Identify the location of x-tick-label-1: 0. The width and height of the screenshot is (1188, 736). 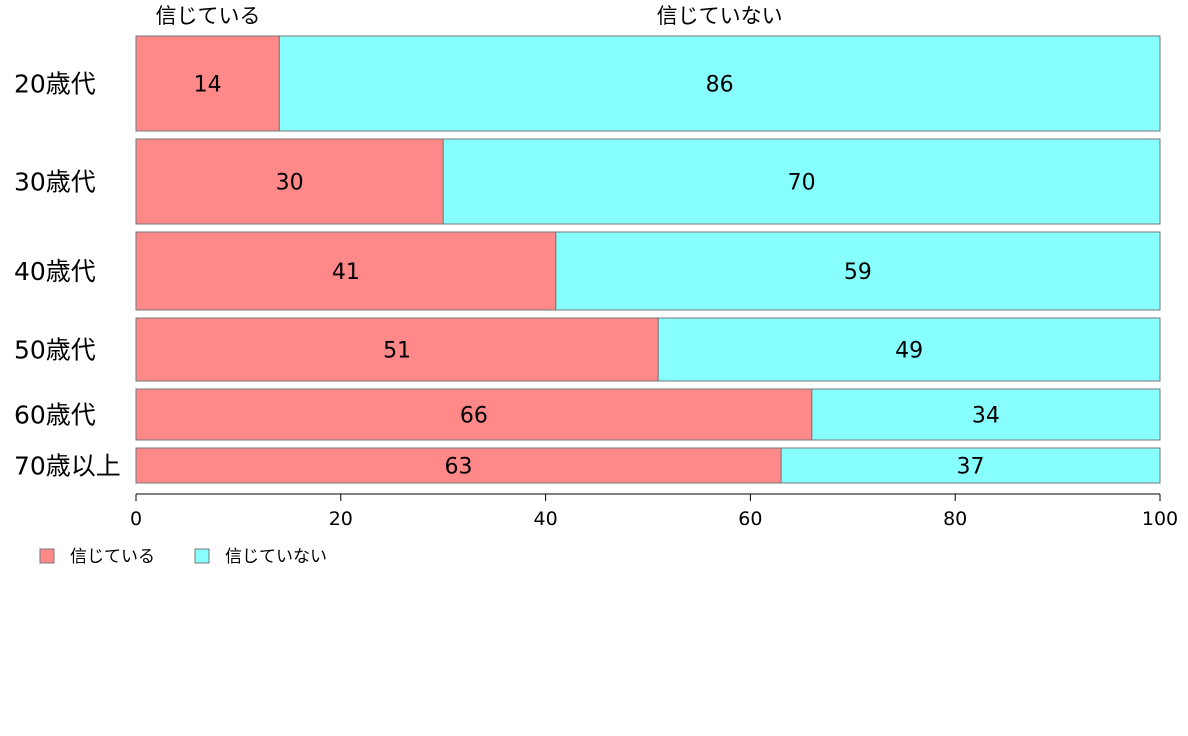
(136, 519).